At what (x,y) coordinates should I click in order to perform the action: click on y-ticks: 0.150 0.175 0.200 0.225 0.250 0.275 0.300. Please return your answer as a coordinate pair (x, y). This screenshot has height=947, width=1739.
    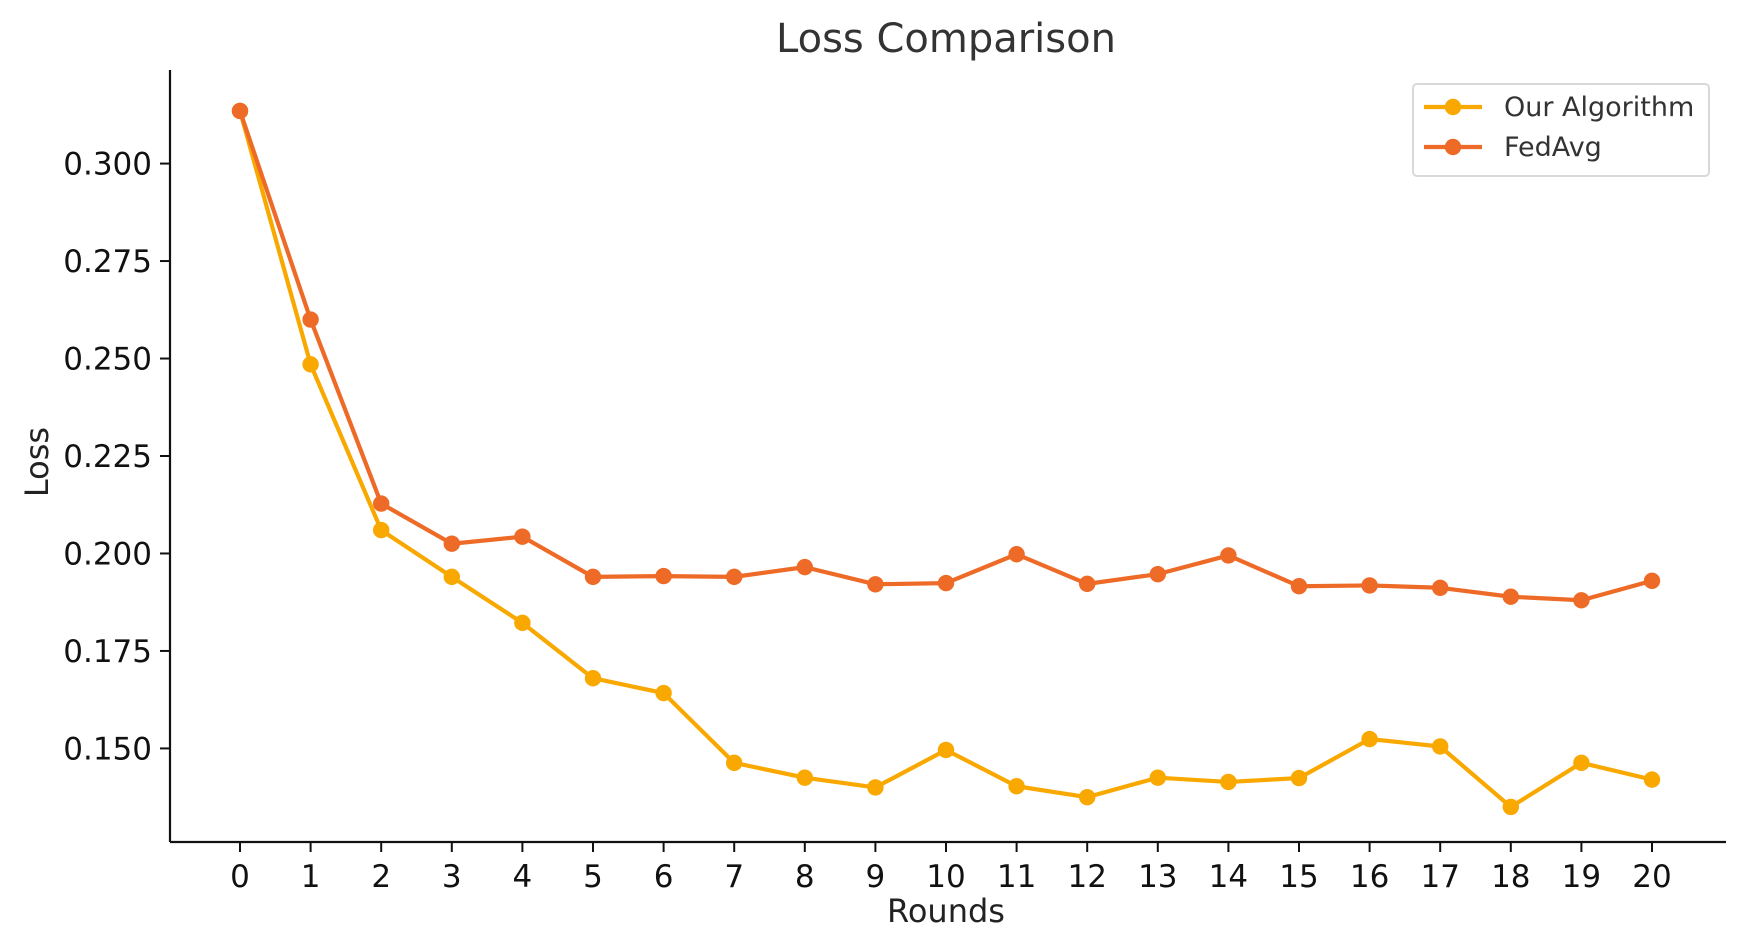
    Looking at the image, I should click on (116, 457).